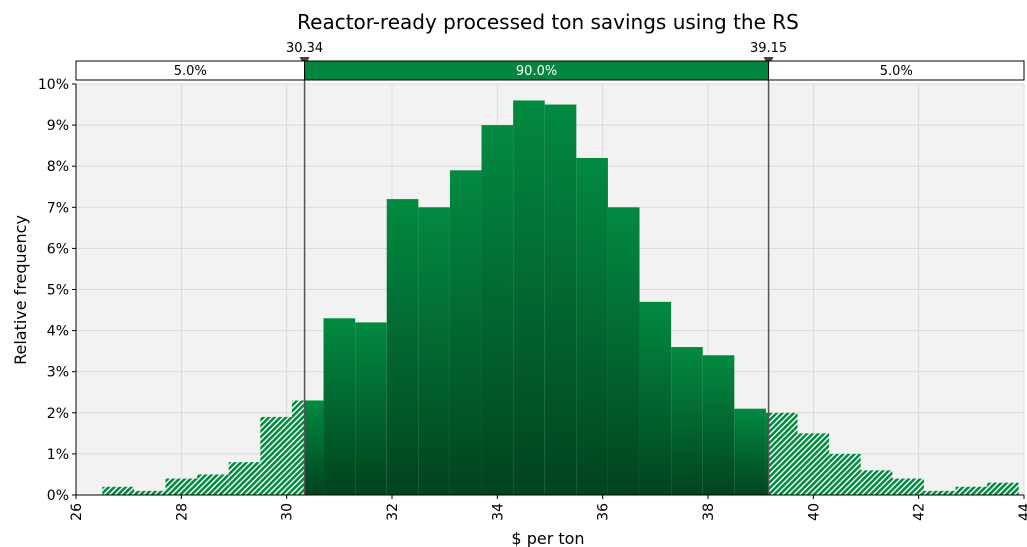 Image resolution: width=1027 pixels, height=547 pixels. What do you see at coordinates (604, 512) in the screenshot?
I see `x-tick-label: 36` at bounding box center [604, 512].